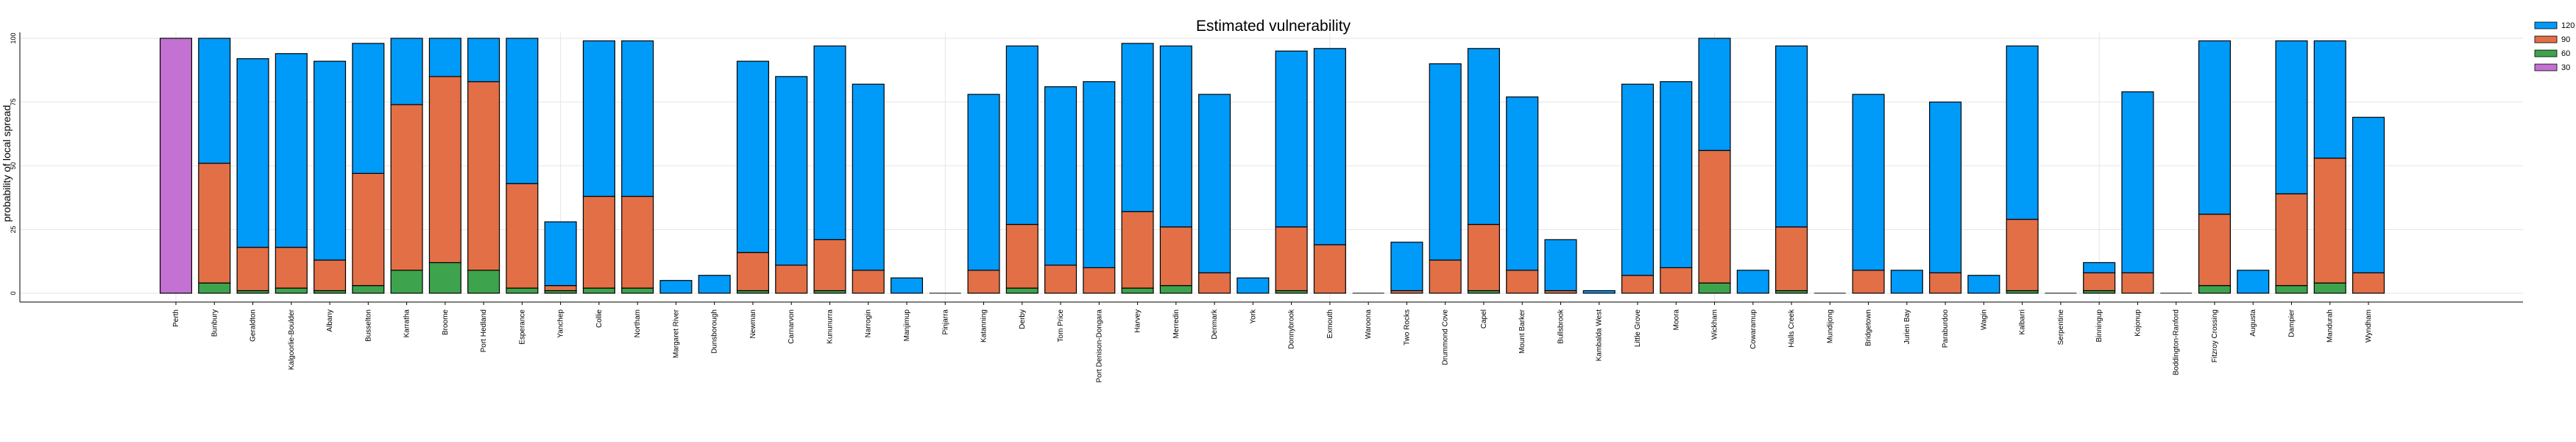 The width and height of the screenshot is (2576, 442). Describe the element at coordinates (7, 164) in the screenshot. I see `y-axis-label: probability of local spread` at that location.